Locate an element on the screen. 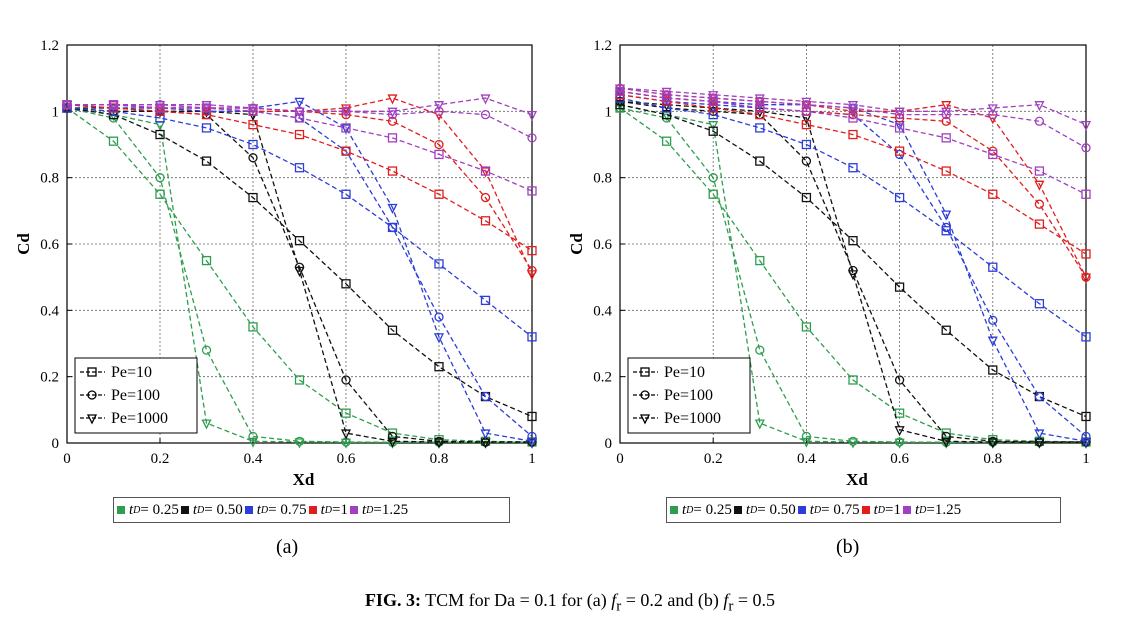 Image resolution: width=1140 pixels, height=629 pixels. td-legend-value: = 0.25 is located at coordinates (159, 509).